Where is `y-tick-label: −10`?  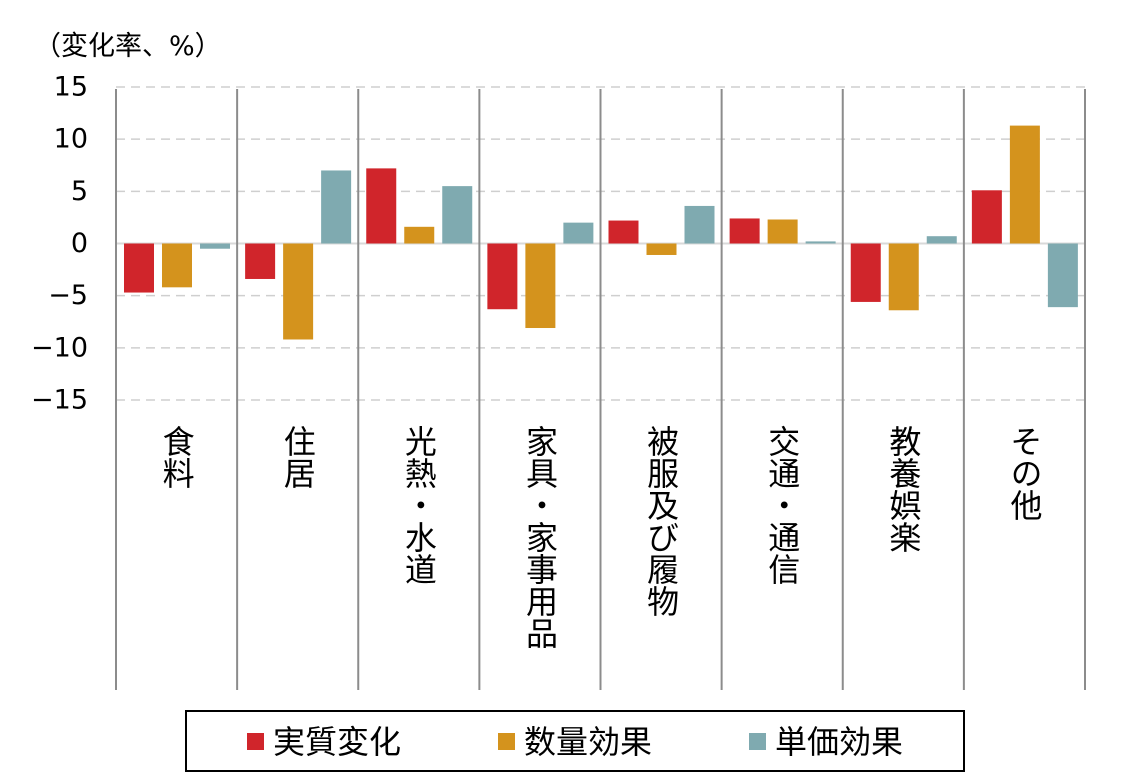
y-tick-label: −10 is located at coordinates (59, 347).